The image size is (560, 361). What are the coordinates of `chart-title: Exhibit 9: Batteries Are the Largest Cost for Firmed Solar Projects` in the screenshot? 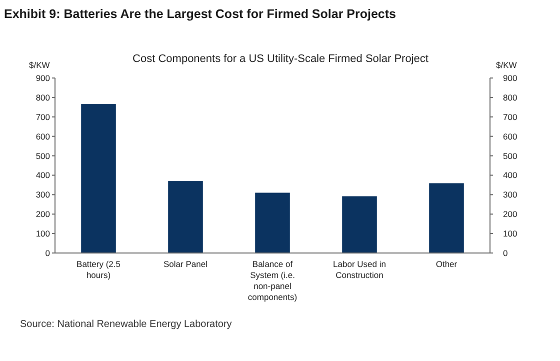 It's located at (200, 14).